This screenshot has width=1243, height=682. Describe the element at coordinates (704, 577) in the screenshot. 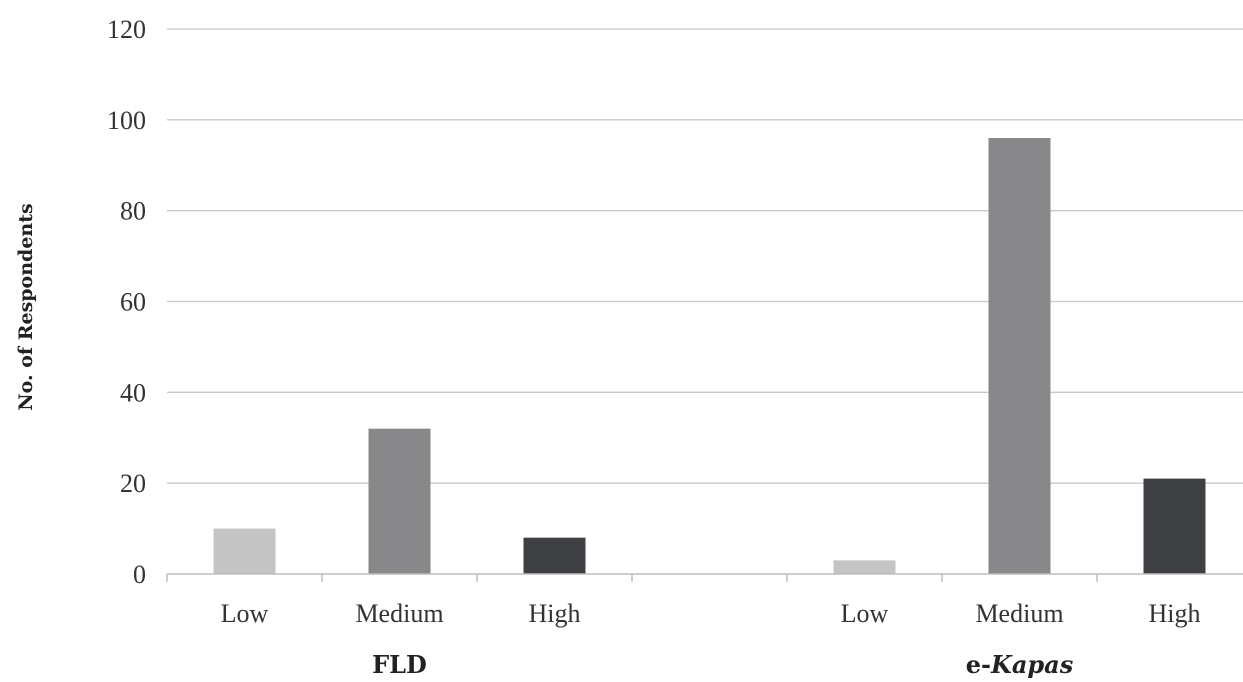

I see `x-axis` at that location.